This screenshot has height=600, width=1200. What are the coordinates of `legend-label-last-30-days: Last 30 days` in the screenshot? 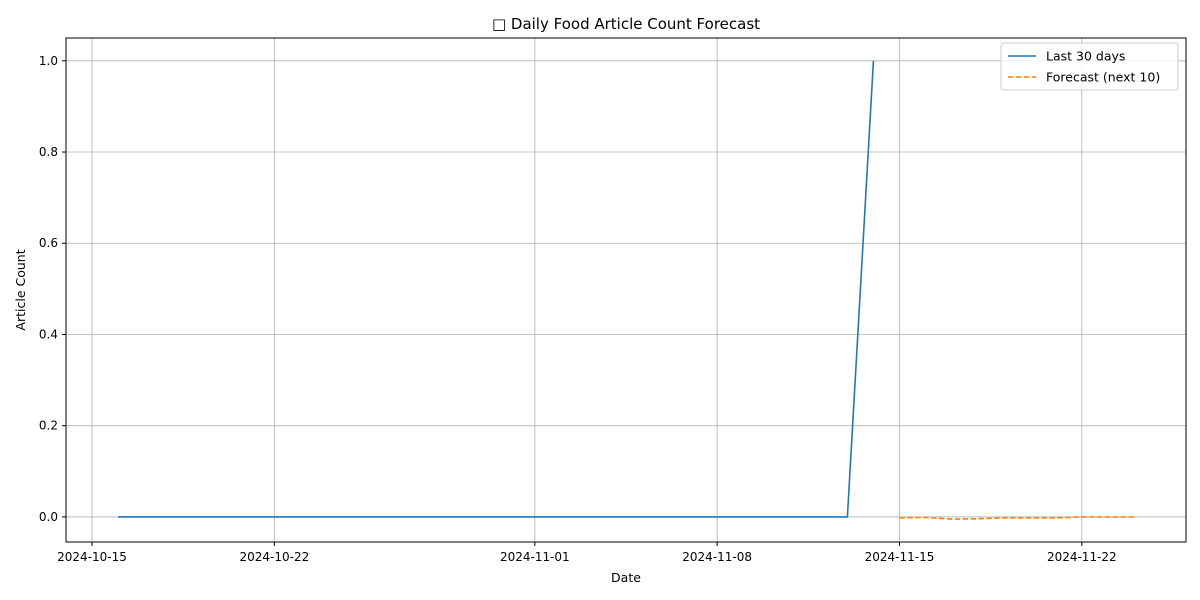 It's located at (1085, 56).